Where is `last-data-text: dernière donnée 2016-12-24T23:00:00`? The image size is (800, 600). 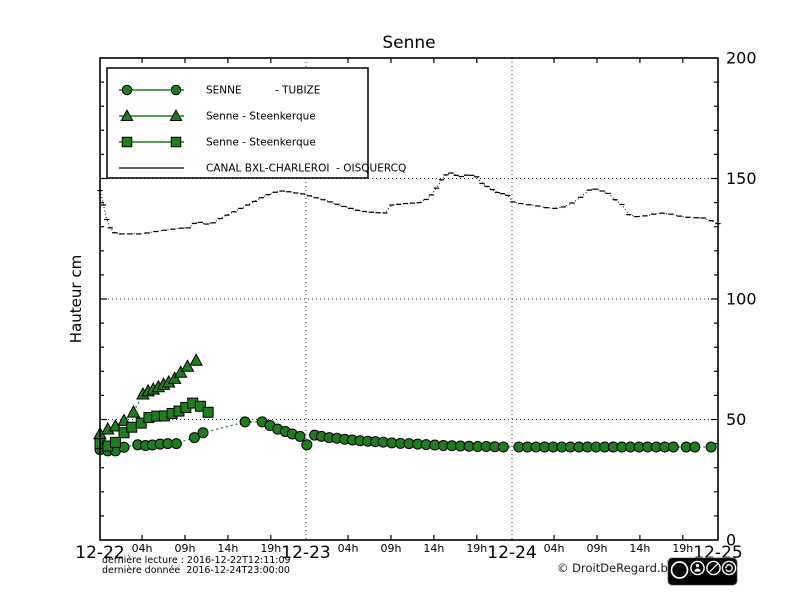 last-data-text: dernière donnée 2016-12-24T23:00:00 is located at coordinates (196, 570).